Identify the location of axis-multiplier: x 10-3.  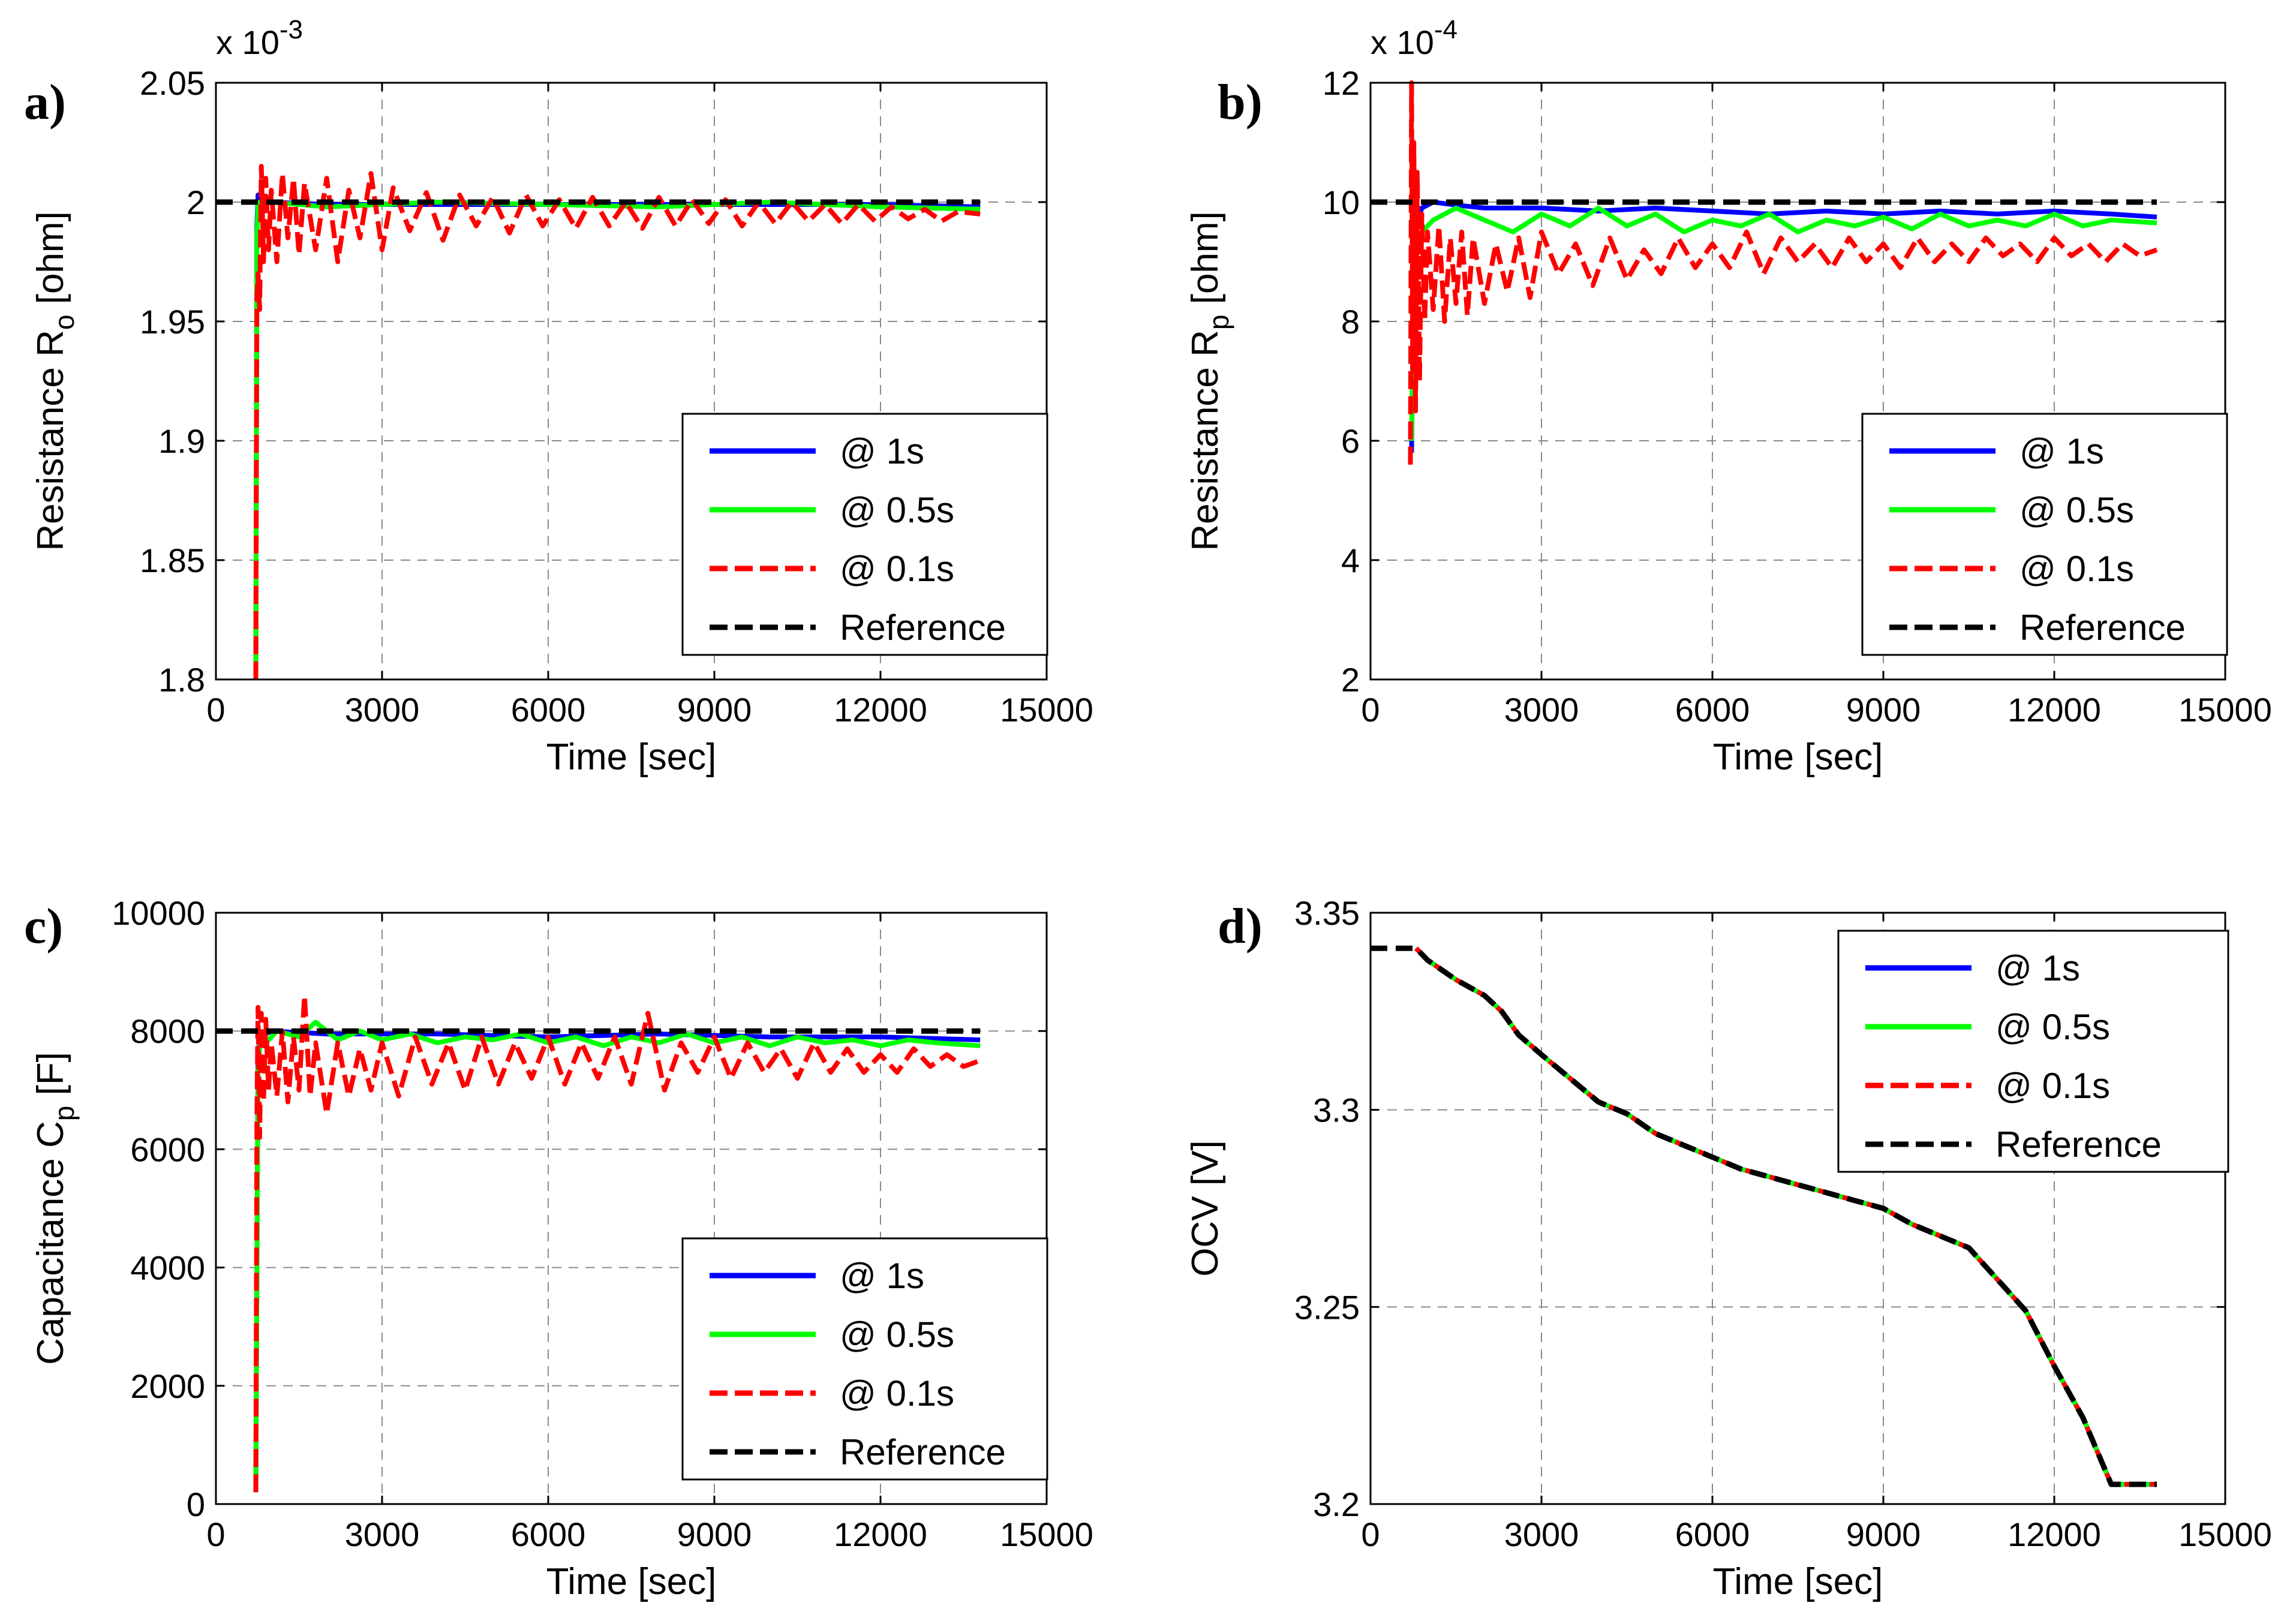
(260, 38).